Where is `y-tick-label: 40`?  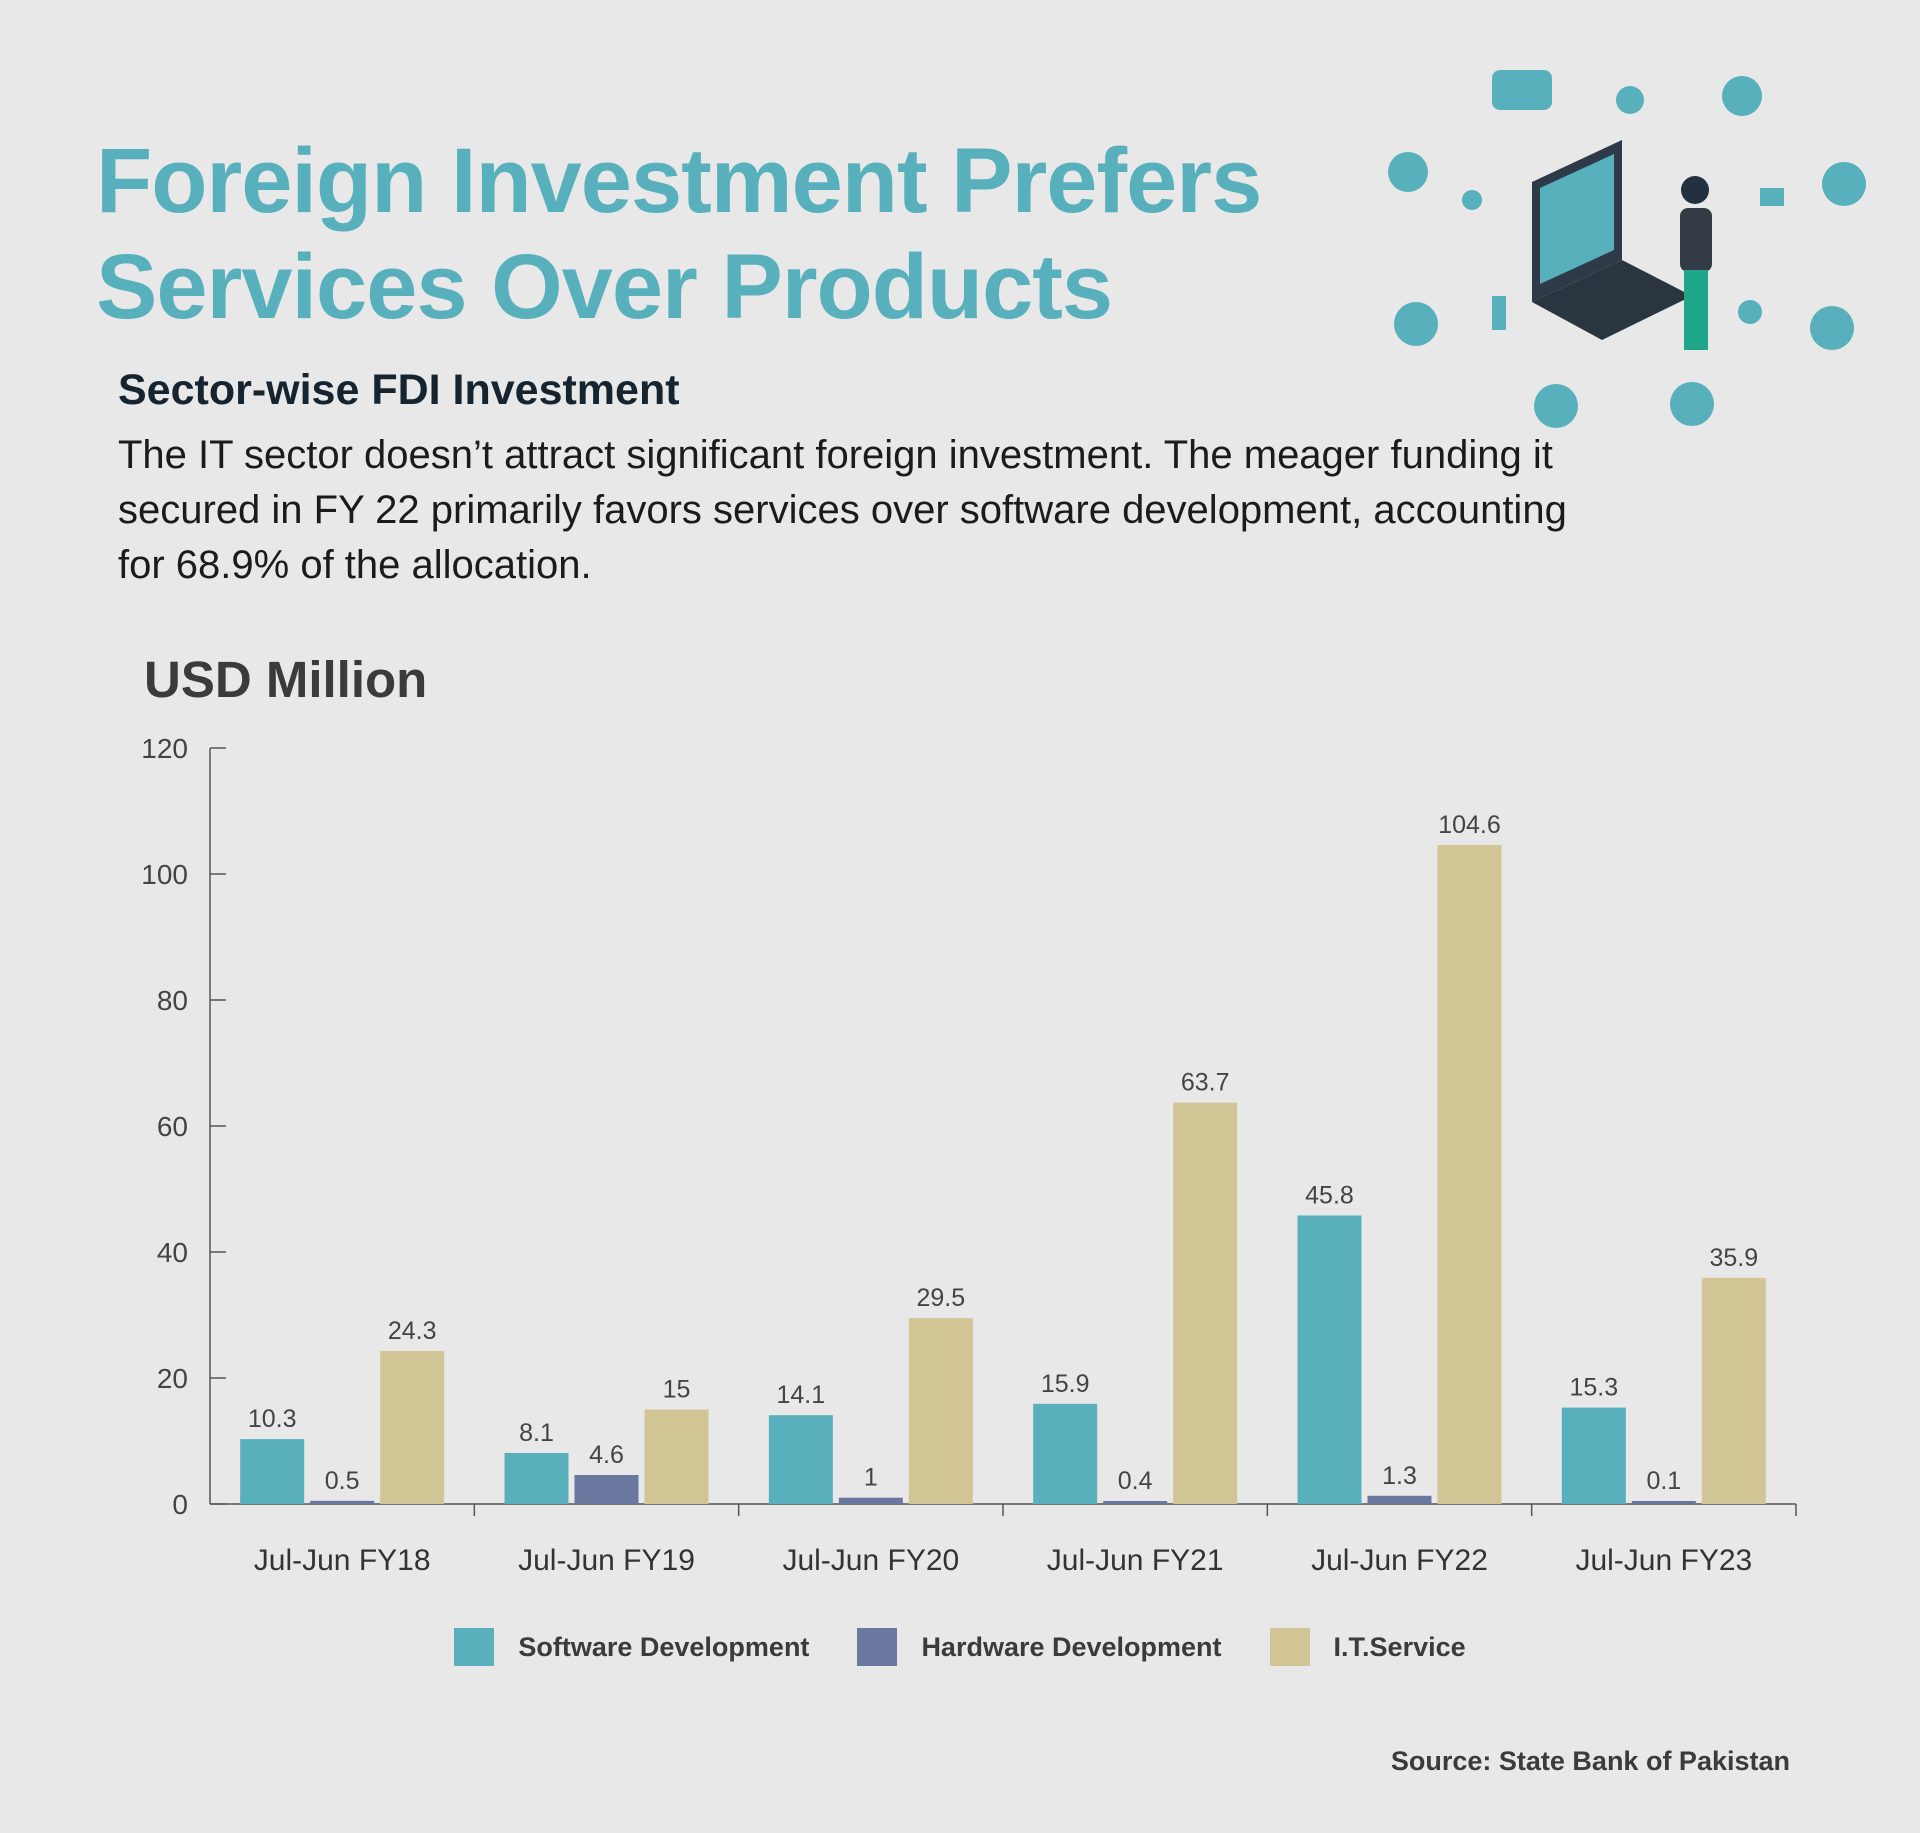
y-tick-label: 40 is located at coordinates (172, 1252).